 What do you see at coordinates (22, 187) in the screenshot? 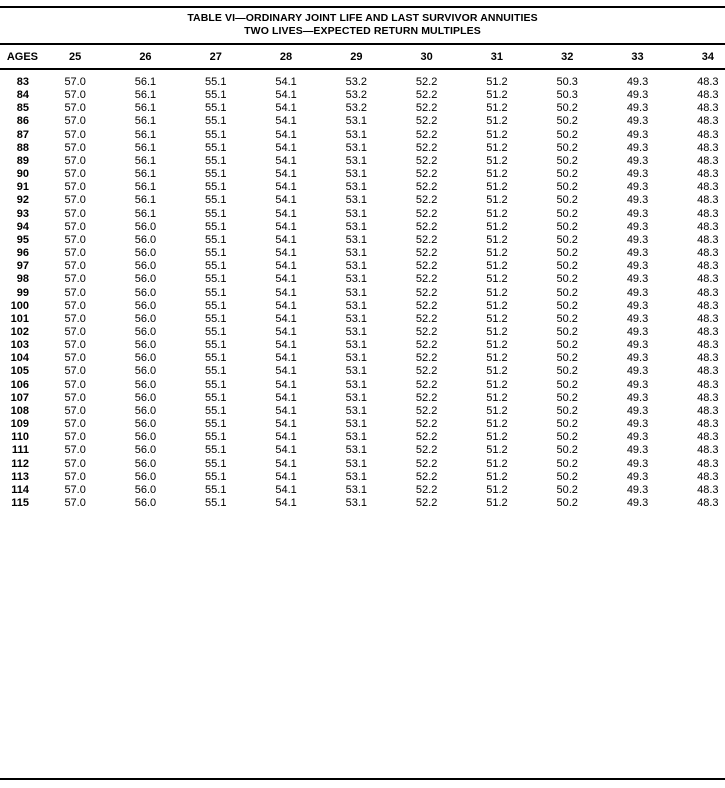
I see `row-age-label: 91` at bounding box center [22, 187].